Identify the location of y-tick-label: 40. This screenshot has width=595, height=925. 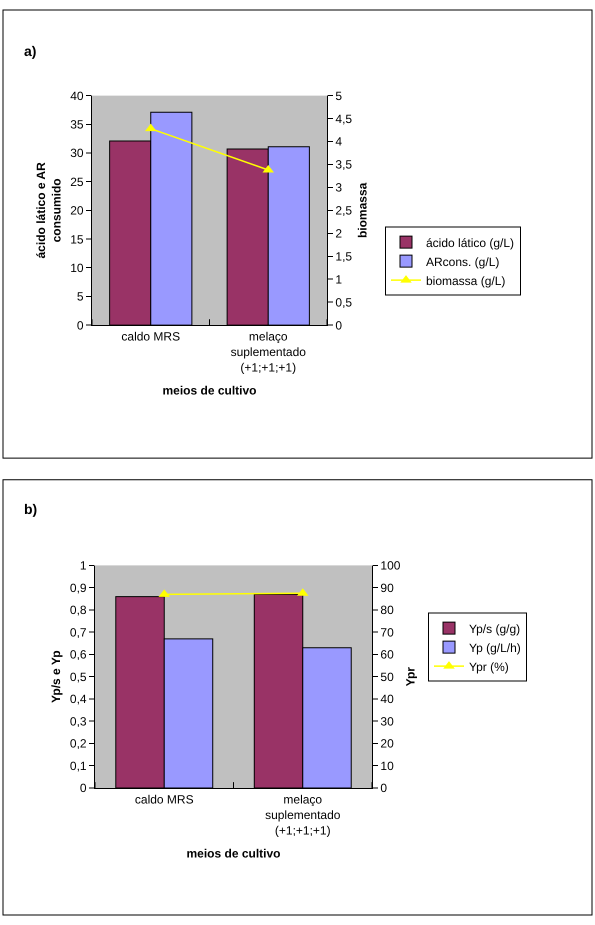
(77, 95).